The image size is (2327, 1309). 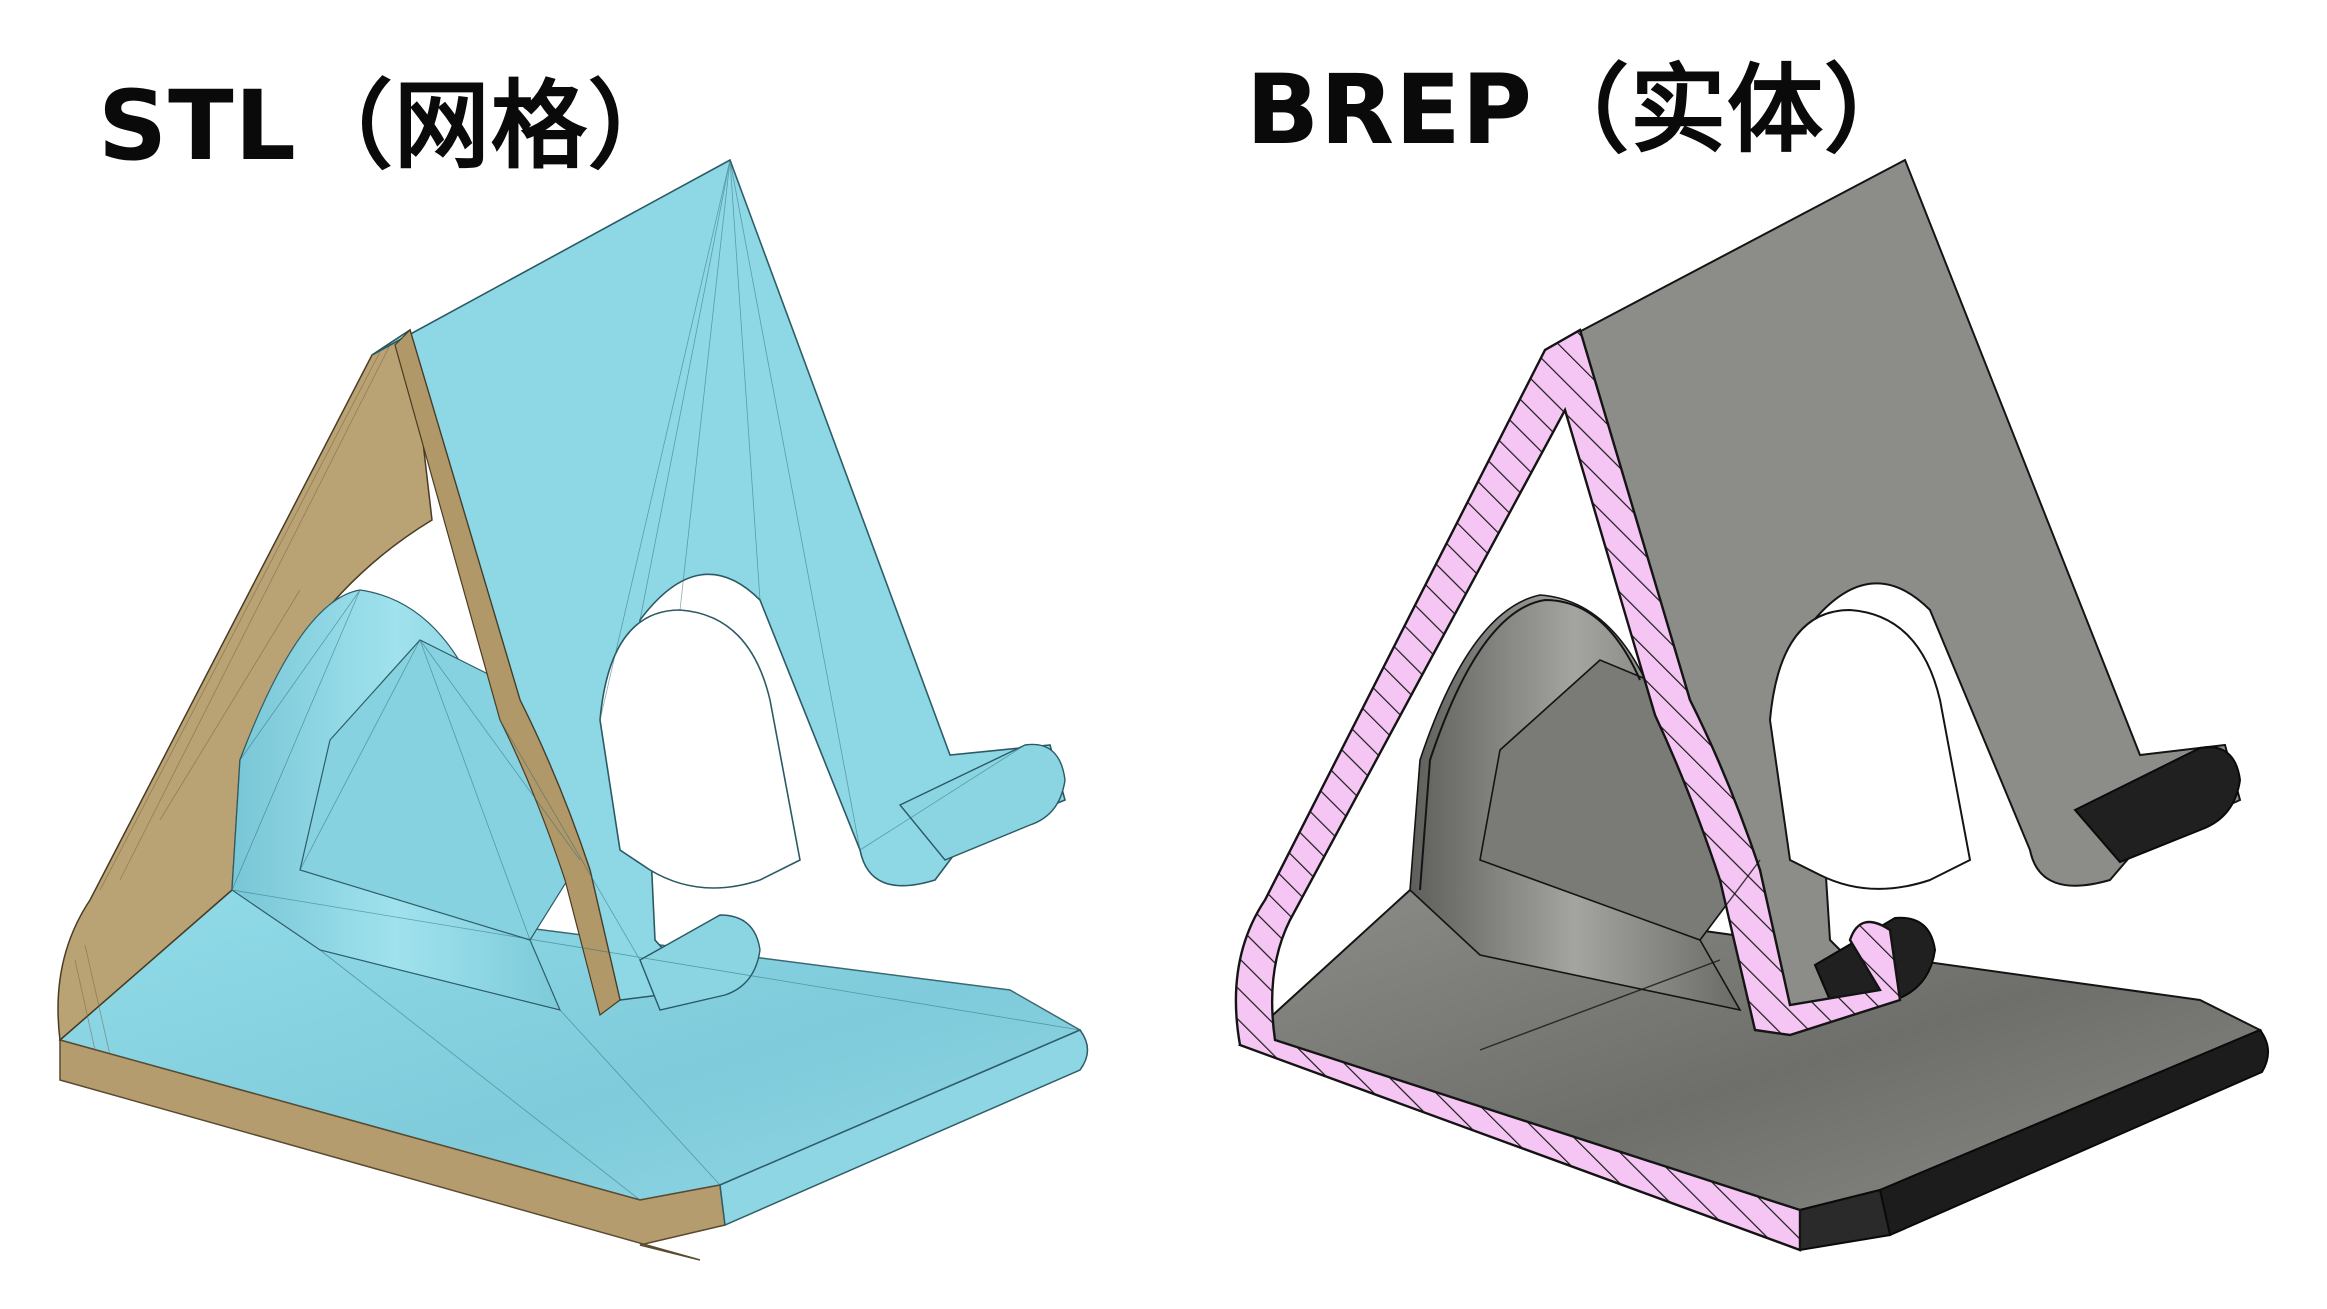 I want to click on solid-seams, so click(x=1620, y=855).